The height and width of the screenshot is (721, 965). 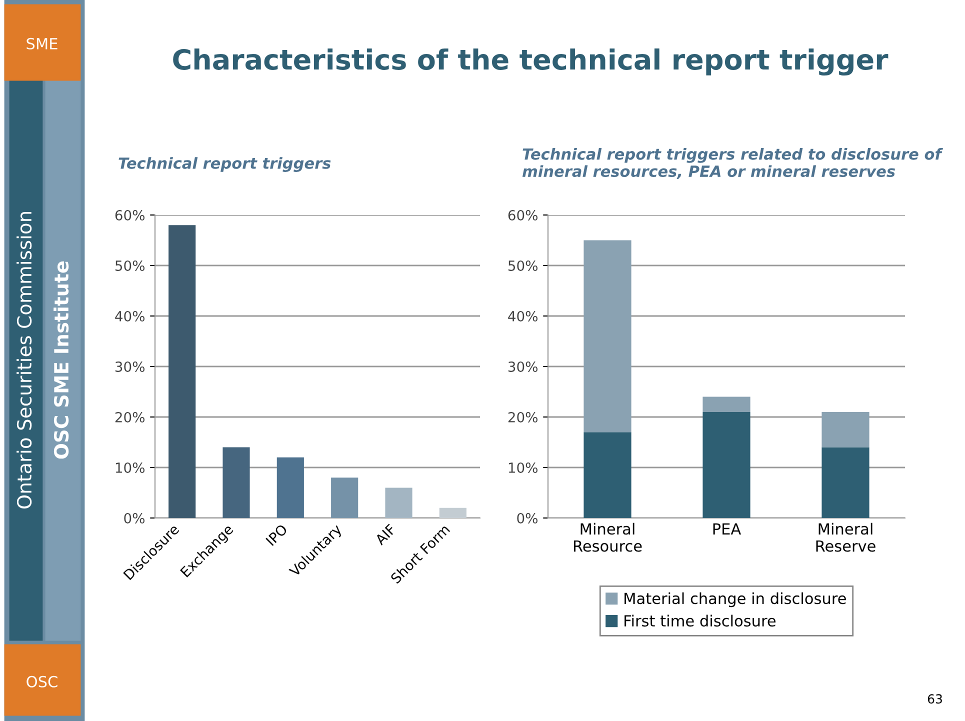 What do you see at coordinates (42, 44) in the screenshot?
I see `text: SME` at bounding box center [42, 44].